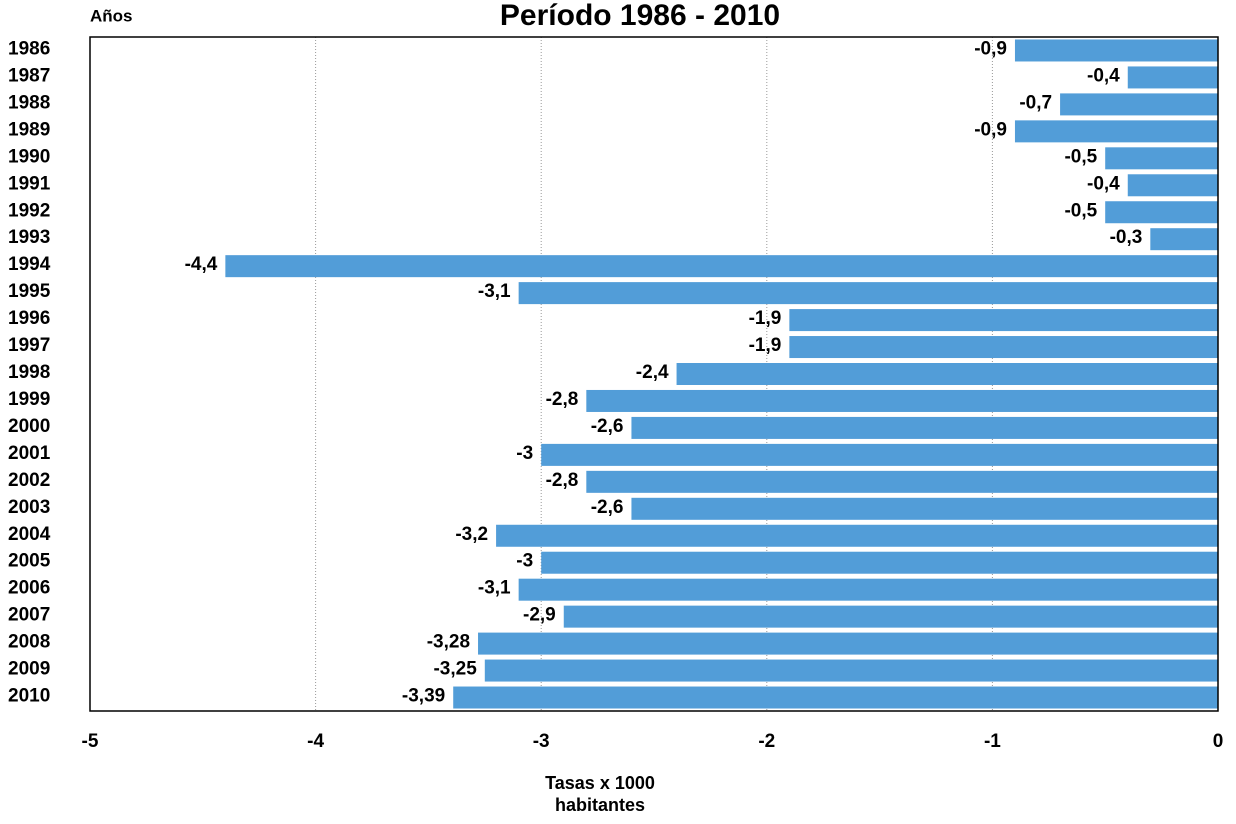 The image size is (1236, 824). I want to click on y-tick-label: 2004, so click(29, 534).